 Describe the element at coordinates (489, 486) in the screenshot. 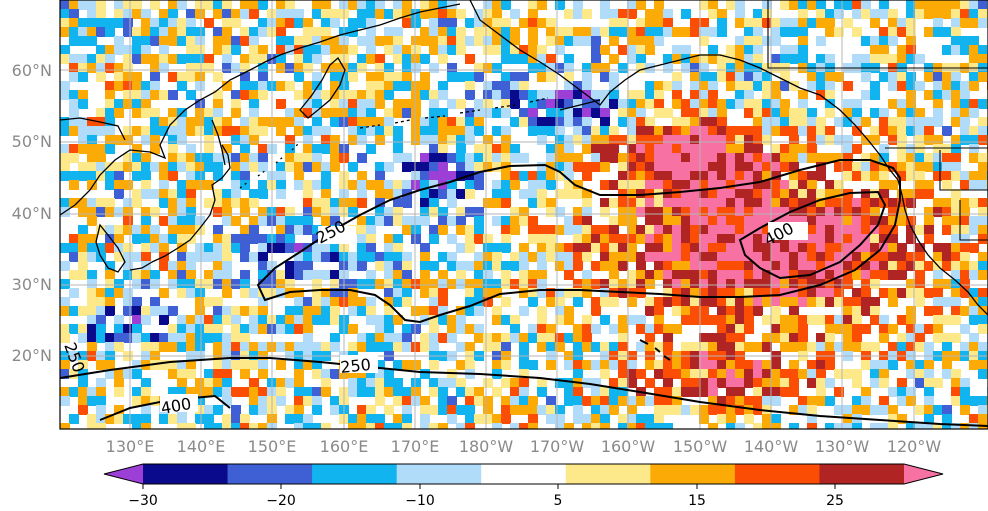

I see `colorbar-ticks` at that location.